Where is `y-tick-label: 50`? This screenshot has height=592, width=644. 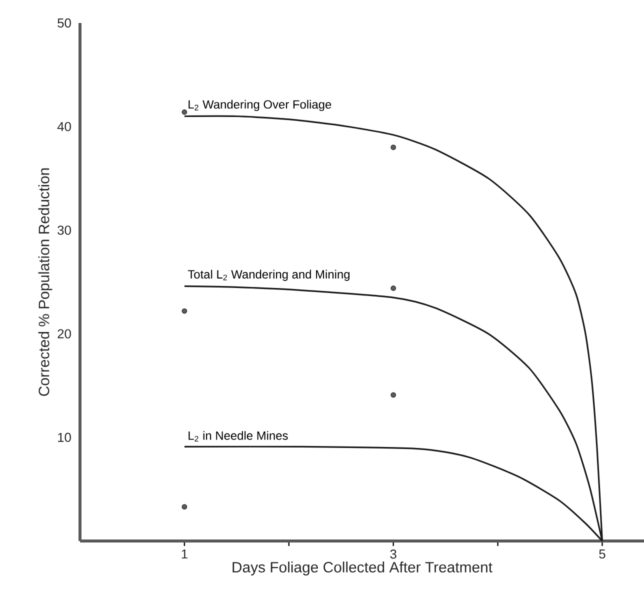
y-tick-label: 50 is located at coordinates (64, 23).